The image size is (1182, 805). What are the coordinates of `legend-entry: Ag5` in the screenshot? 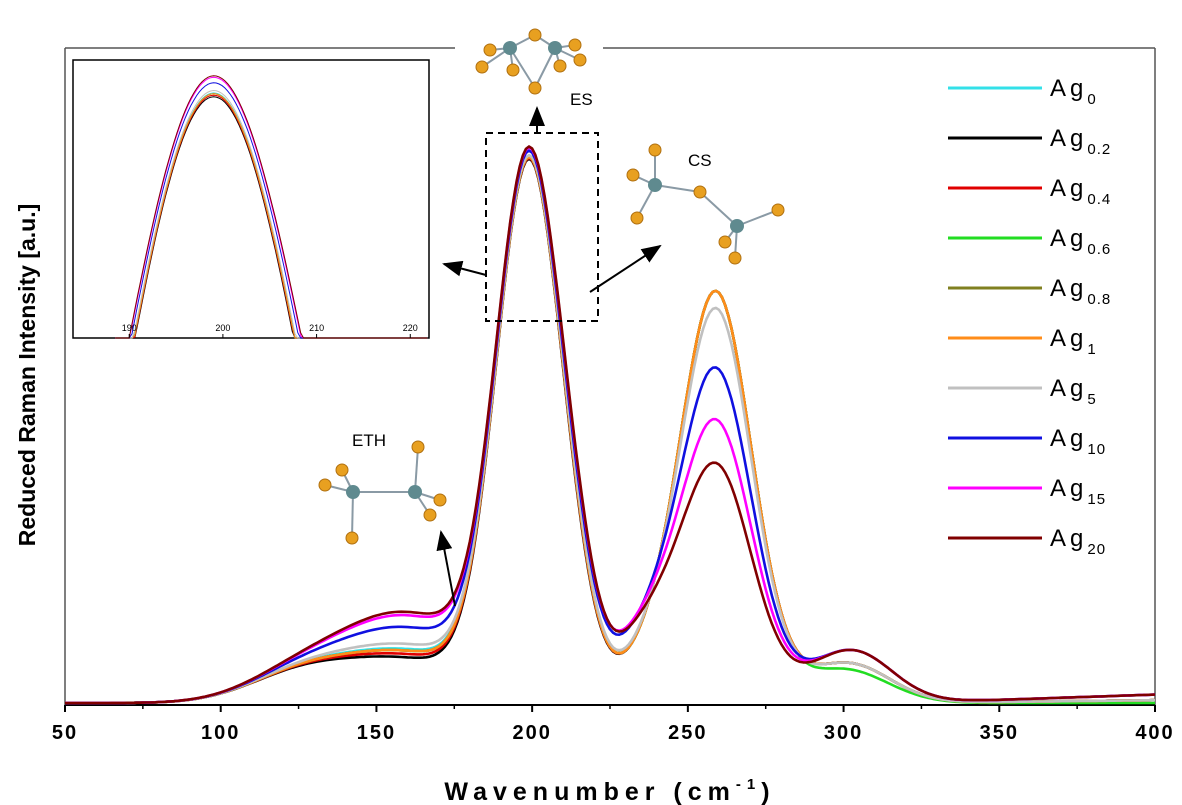 It's located at (1073, 391).